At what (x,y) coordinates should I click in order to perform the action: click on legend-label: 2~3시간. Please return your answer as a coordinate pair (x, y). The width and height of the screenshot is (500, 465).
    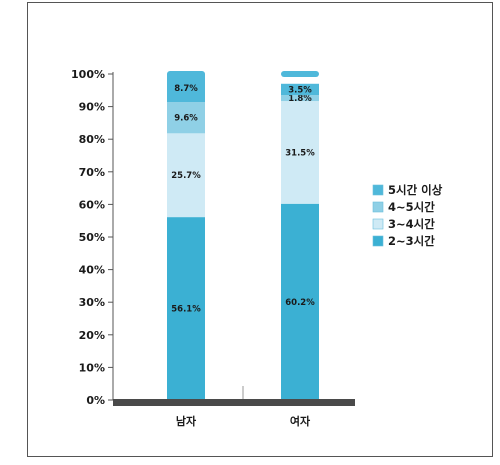
    Looking at the image, I should click on (411, 241).